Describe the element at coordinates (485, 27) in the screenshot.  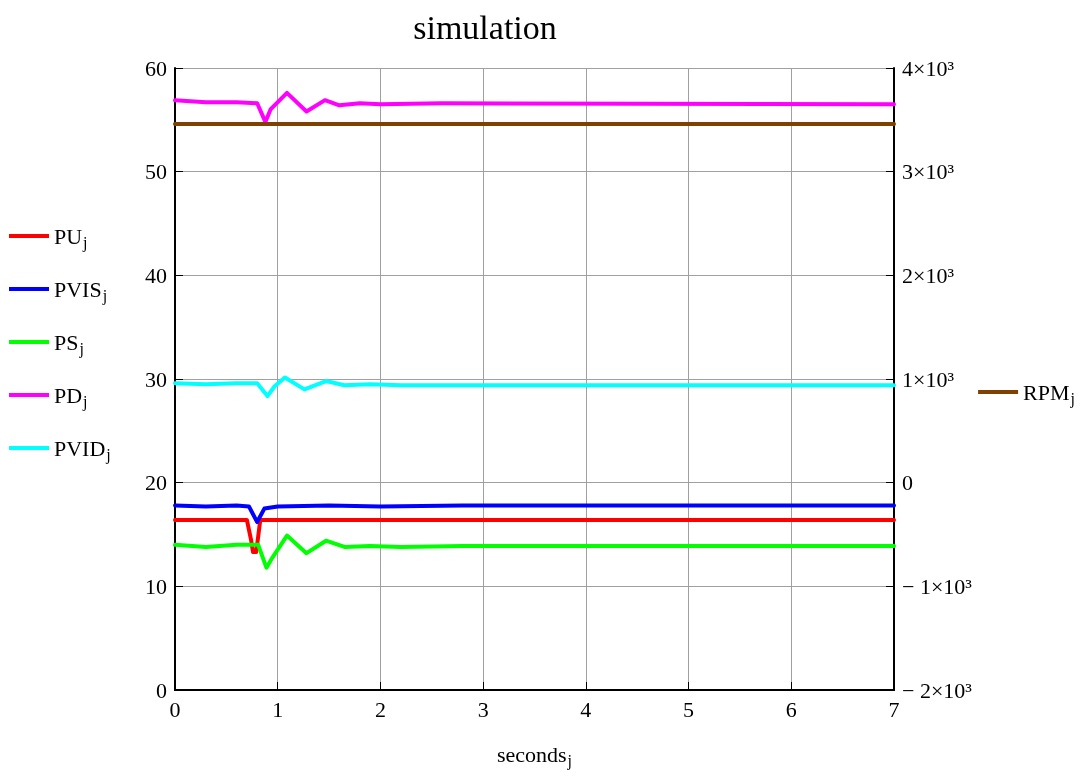
I see `chart-title: simulation` at that location.